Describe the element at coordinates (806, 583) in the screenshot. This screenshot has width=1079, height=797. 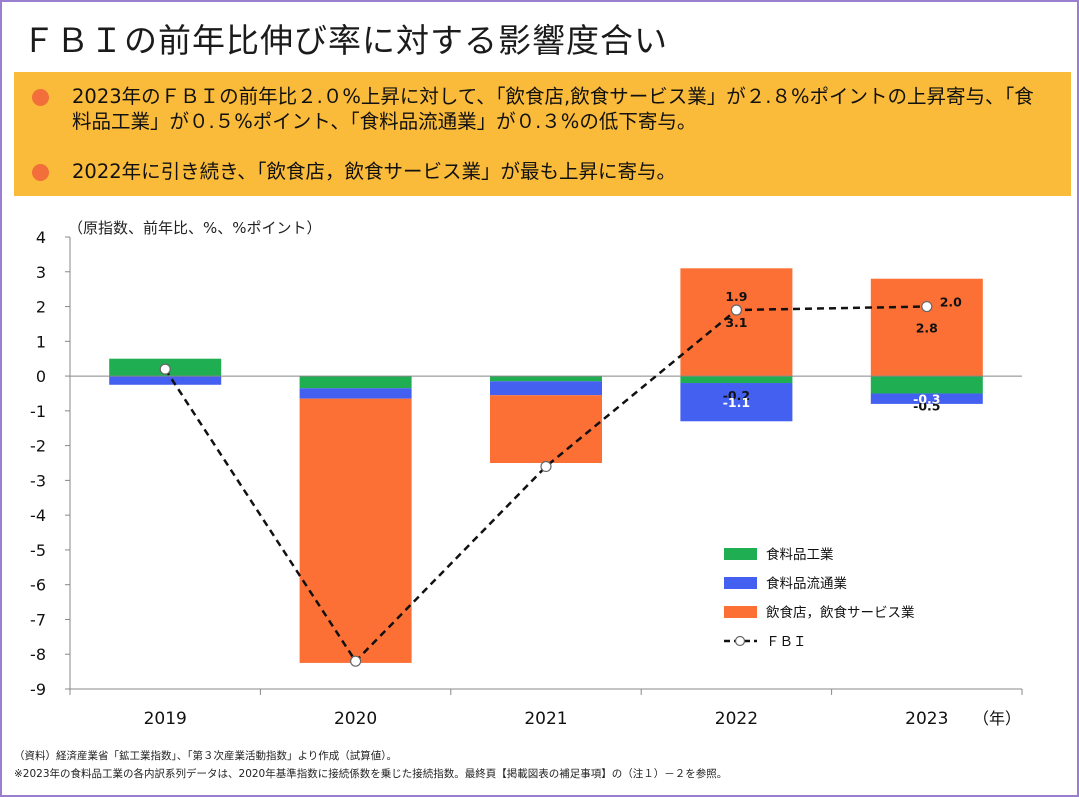
I see `legend-label: 食料品流通業` at that location.